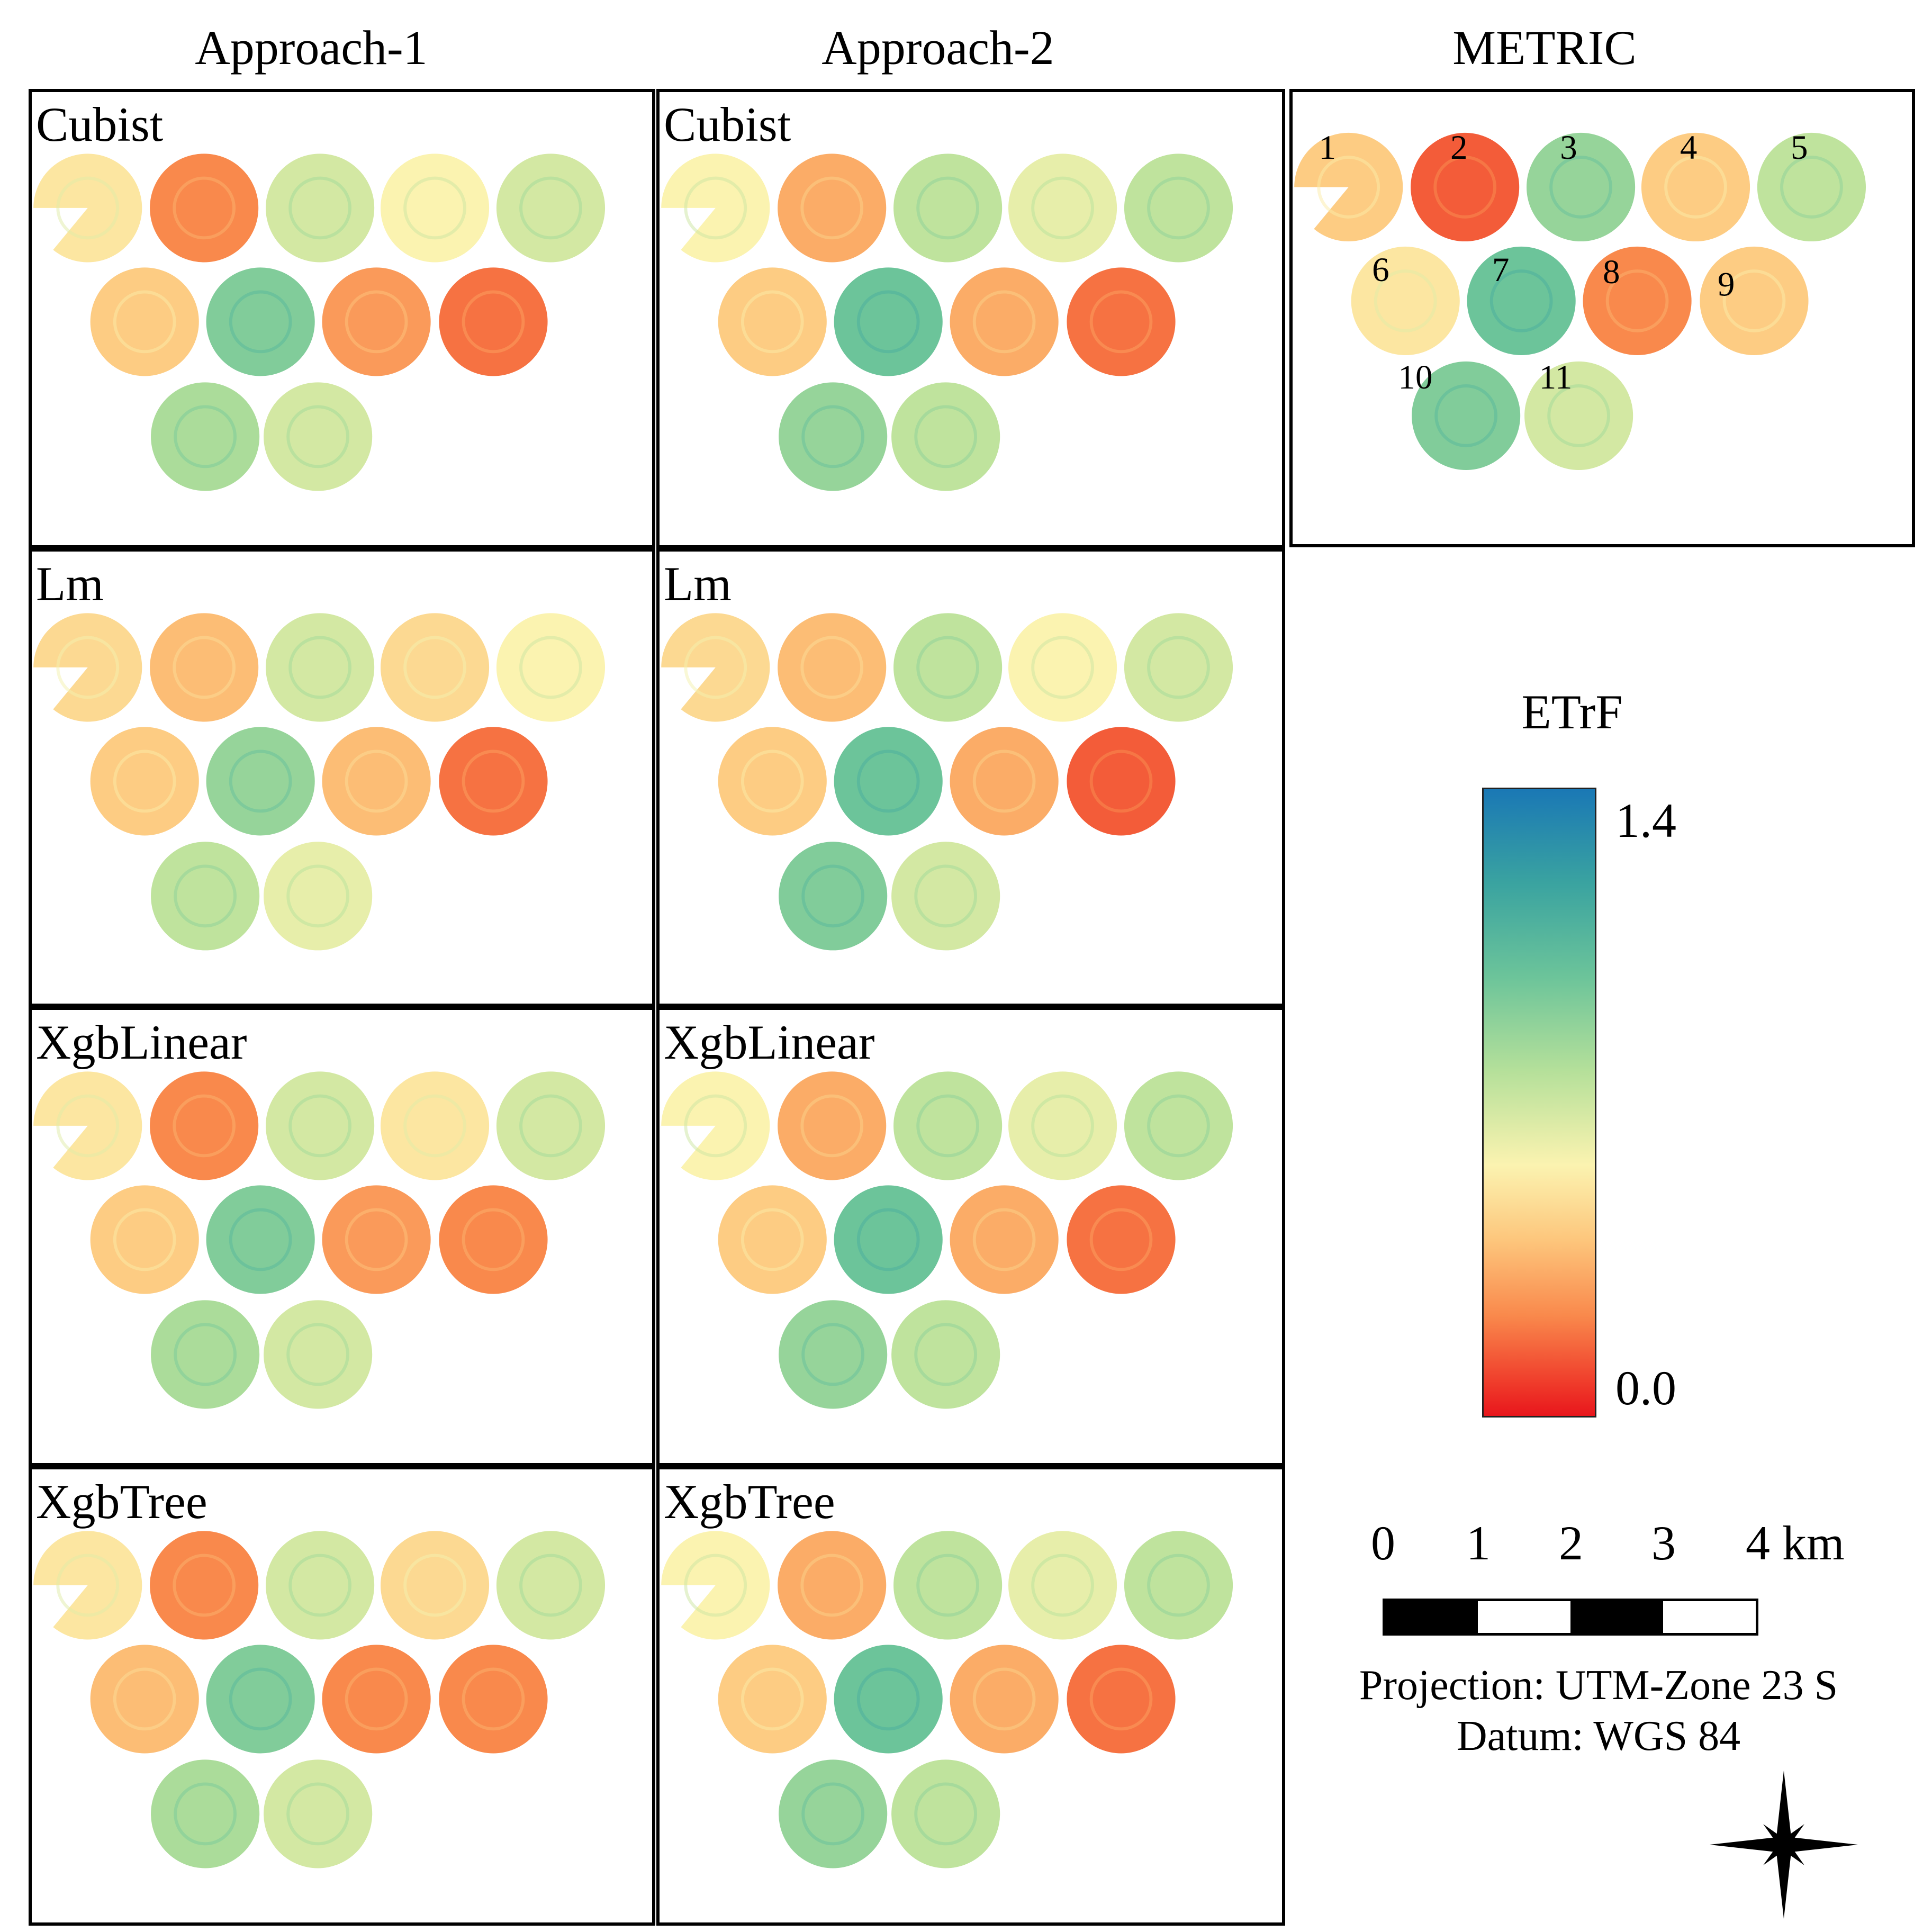 This screenshot has width=1932, height=1932. What do you see at coordinates (1795, 1543) in the screenshot?
I see `scale-label-4km: 4 km` at bounding box center [1795, 1543].